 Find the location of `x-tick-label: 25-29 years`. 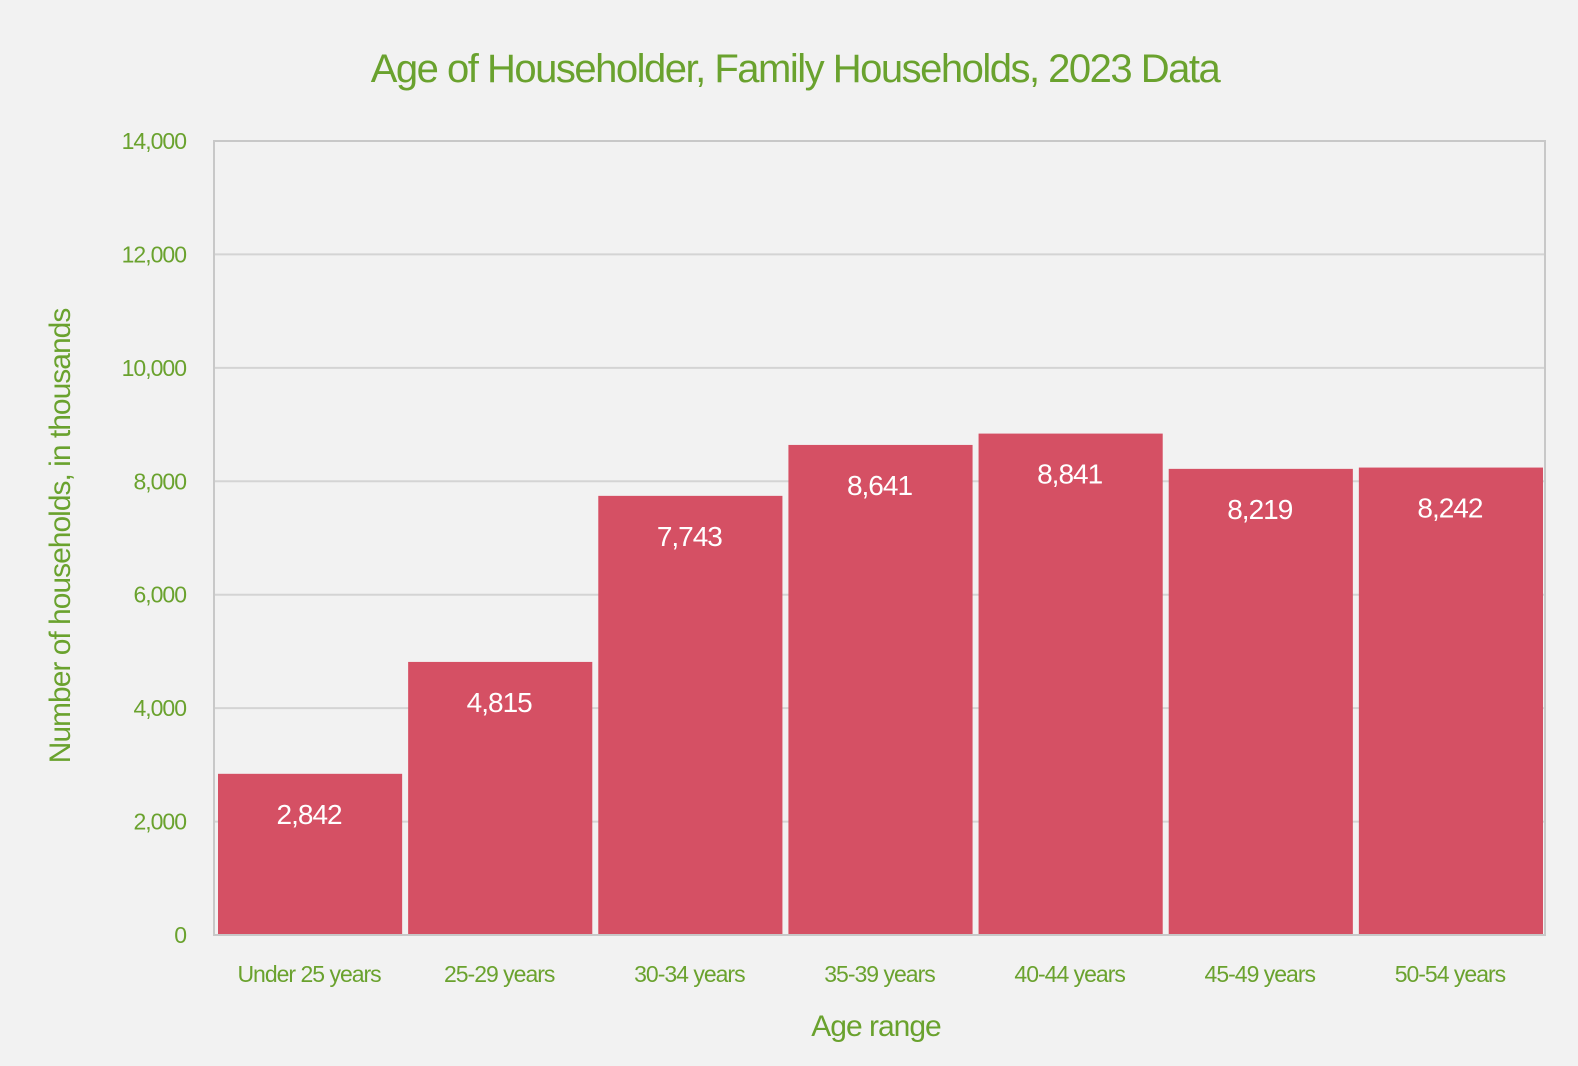

x-tick-label: 25-29 years is located at coordinates (499, 974).